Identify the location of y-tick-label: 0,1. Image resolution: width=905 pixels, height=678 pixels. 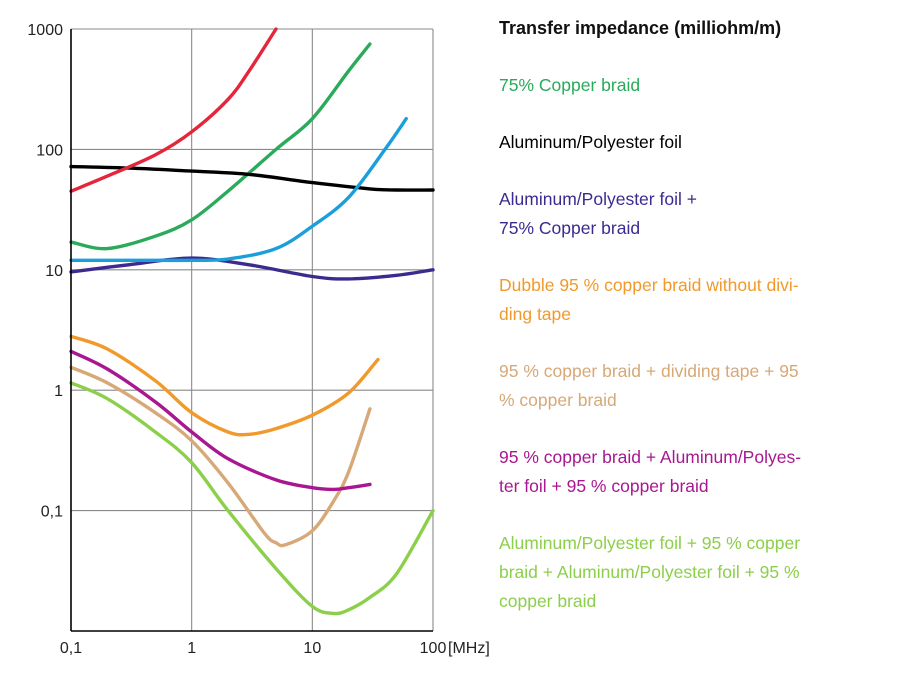
(52, 512).